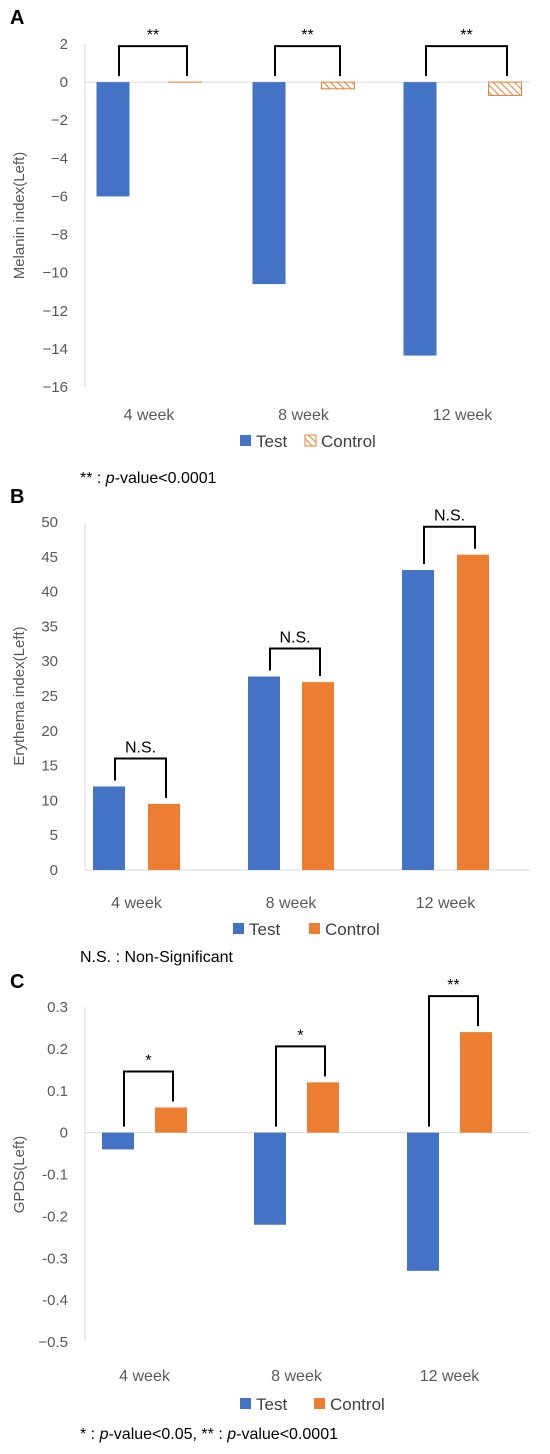 The image size is (550, 1454). I want to click on y-tick-label: 50, so click(49, 522).